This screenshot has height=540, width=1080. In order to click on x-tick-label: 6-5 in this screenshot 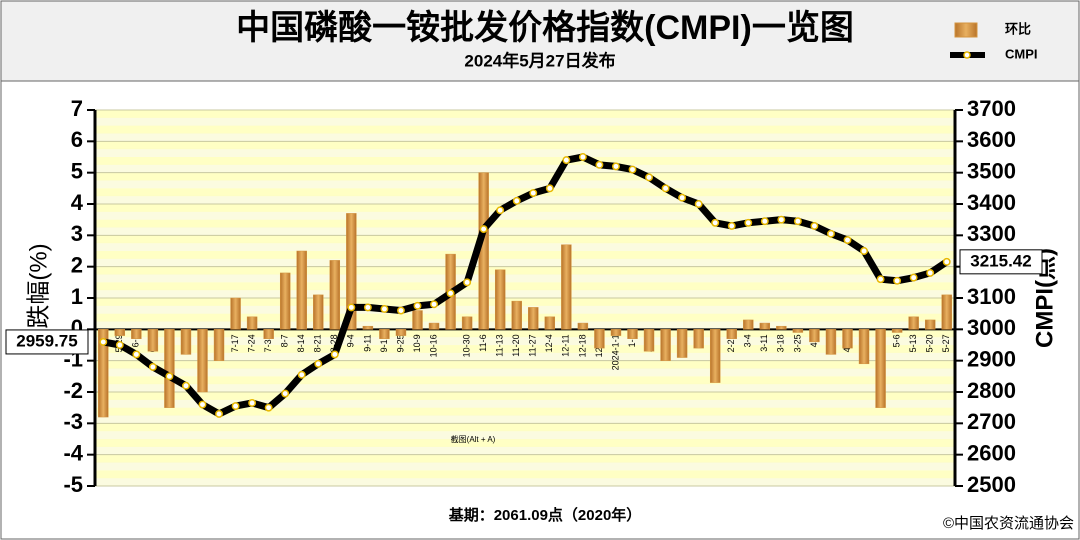, I will do `click(136, 340)`.